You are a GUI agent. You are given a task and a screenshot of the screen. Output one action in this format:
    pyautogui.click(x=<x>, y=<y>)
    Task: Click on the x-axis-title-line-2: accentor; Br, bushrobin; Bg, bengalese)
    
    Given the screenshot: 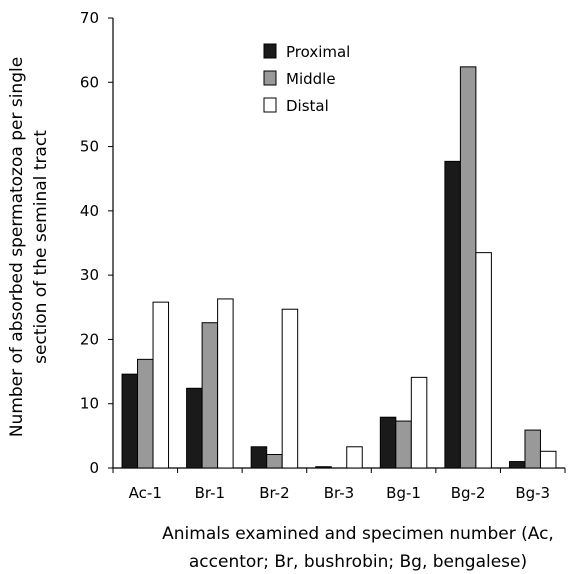 What is the action you would take?
    pyautogui.click(x=358, y=562)
    